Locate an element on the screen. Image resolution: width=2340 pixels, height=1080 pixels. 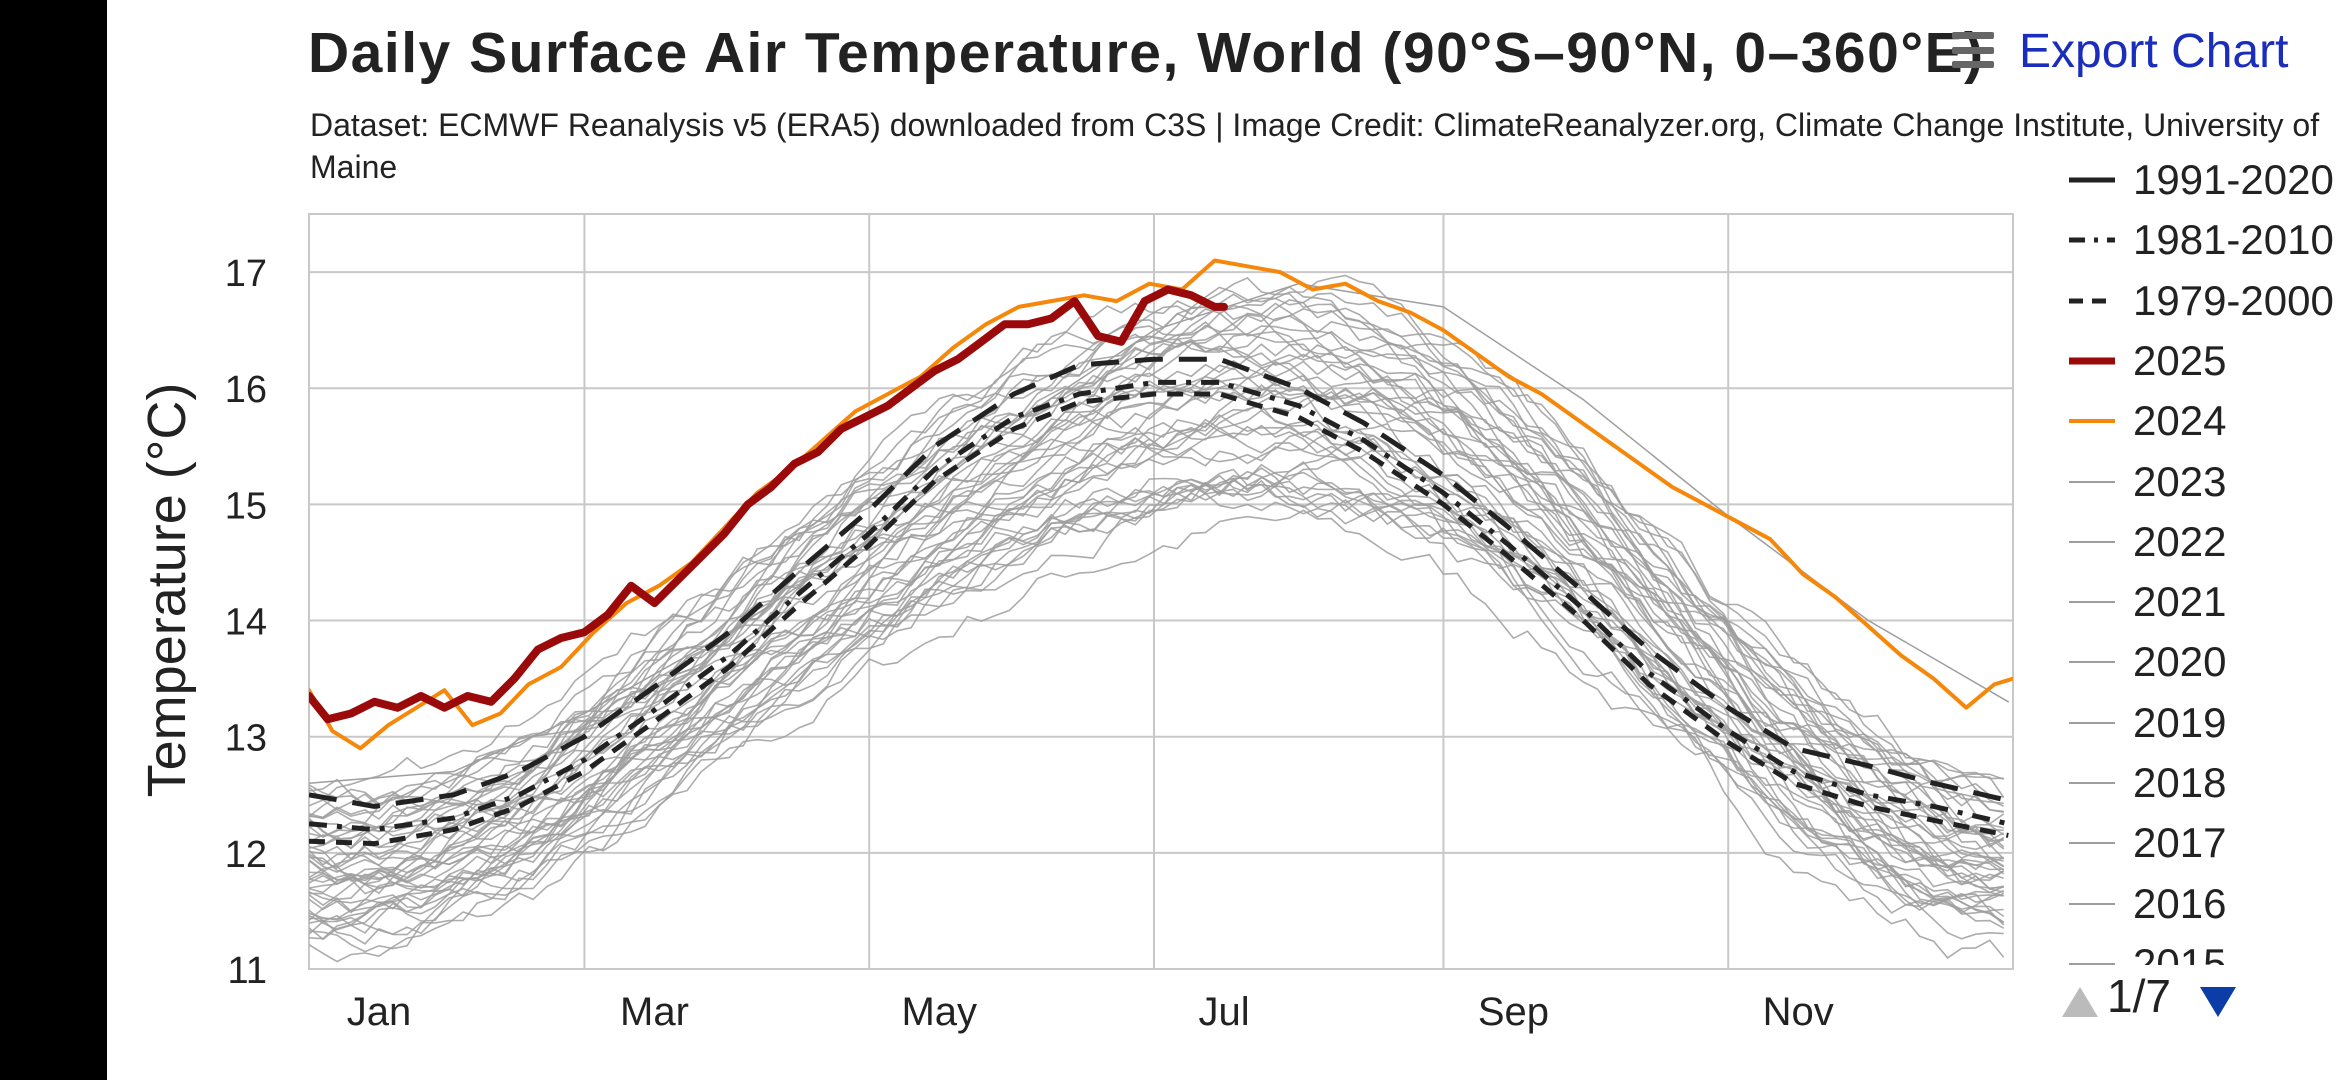
legend-item: 1981-2010 is located at coordinates (2198, 240).